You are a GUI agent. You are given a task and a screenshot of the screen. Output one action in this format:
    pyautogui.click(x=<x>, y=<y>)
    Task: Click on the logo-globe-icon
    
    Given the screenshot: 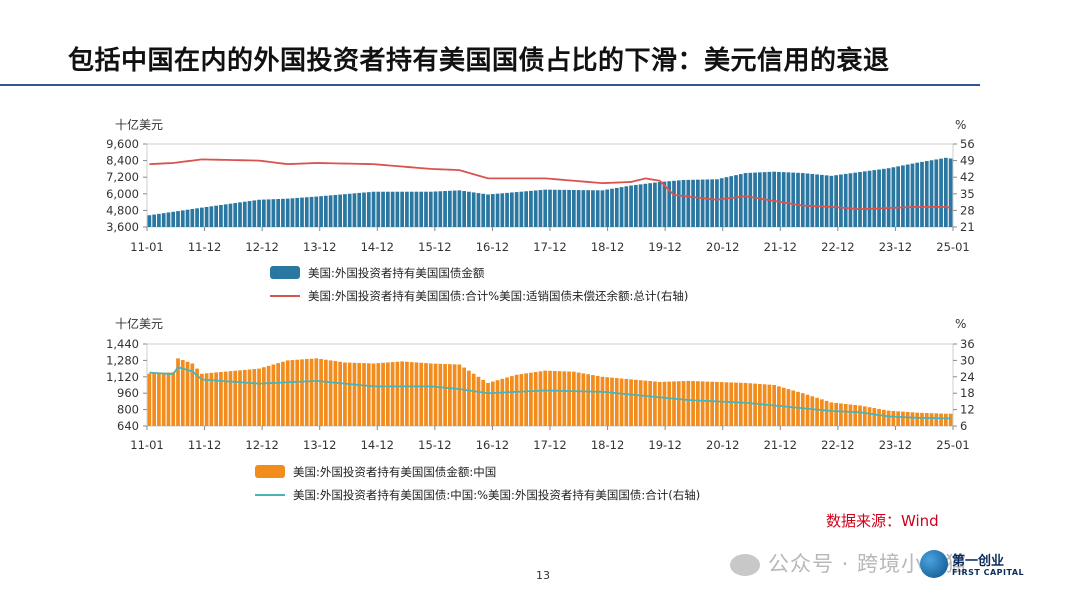 What is the action you would take?
    pyautogui.click(x=934, y=564)
    